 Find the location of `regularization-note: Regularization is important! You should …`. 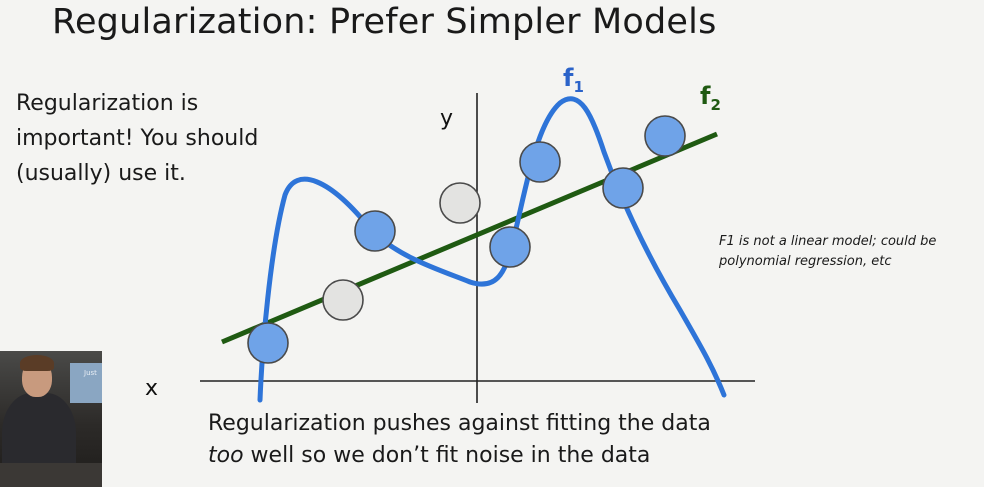

regularization-note: Regularization is important! You should … is located at coordinates (137, 138).